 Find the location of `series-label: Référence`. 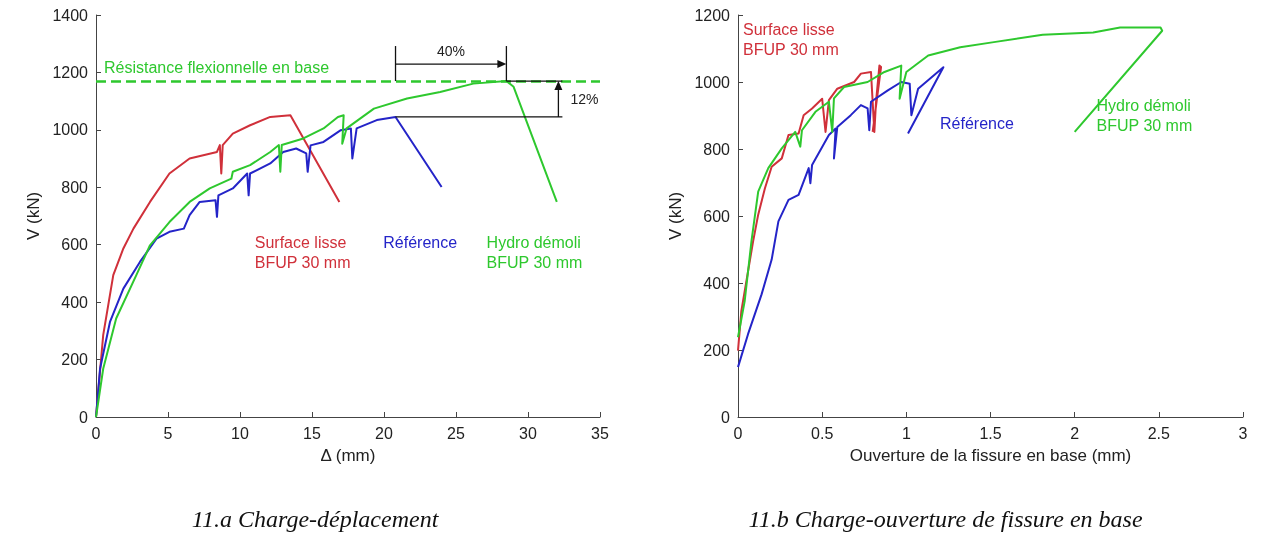

series-label: Référence is located at coordinates (977, 123).